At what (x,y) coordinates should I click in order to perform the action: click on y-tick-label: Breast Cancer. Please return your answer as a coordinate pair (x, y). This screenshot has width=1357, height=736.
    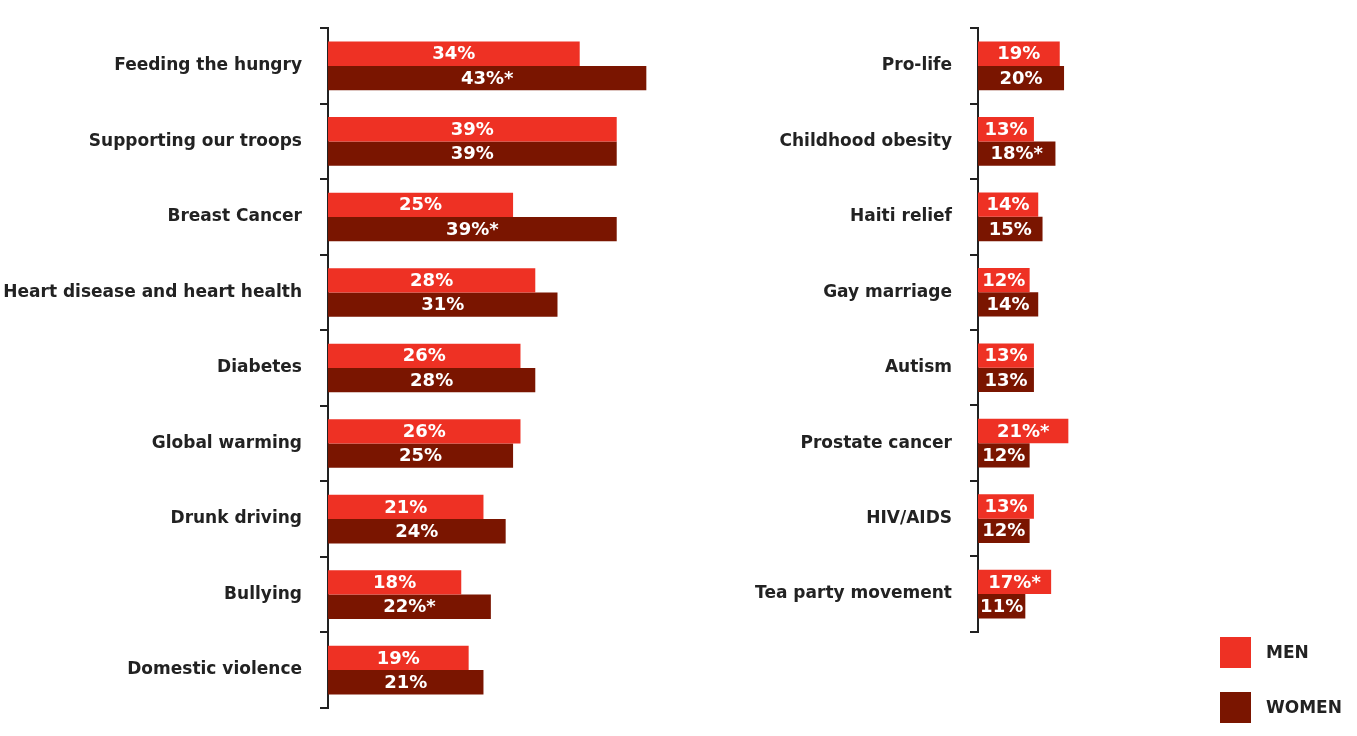
    Looking at the image, I should click on (235, 215).